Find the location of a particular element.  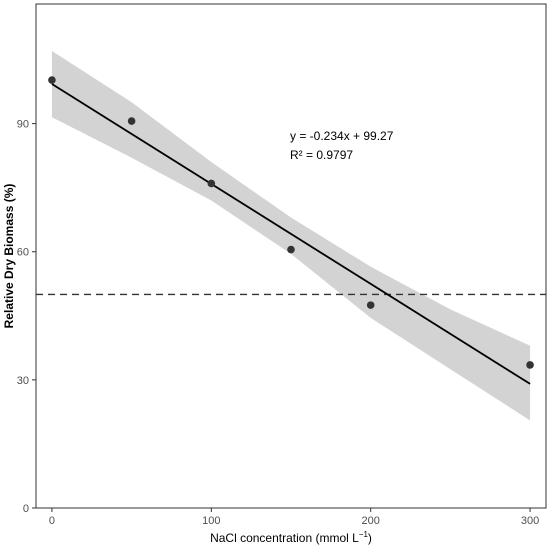

y-tick-label-30: 30 is located at coordinates (23, 381).